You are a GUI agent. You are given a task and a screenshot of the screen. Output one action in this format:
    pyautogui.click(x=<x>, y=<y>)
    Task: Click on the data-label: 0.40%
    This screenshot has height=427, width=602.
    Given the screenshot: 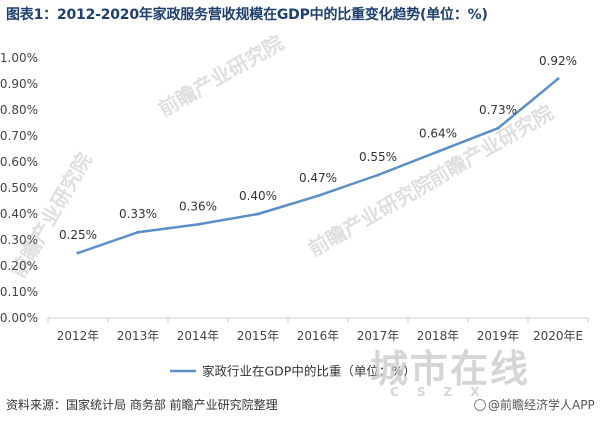 What is the action you would take?
    pyautogui.click(x=258, y=196)
    